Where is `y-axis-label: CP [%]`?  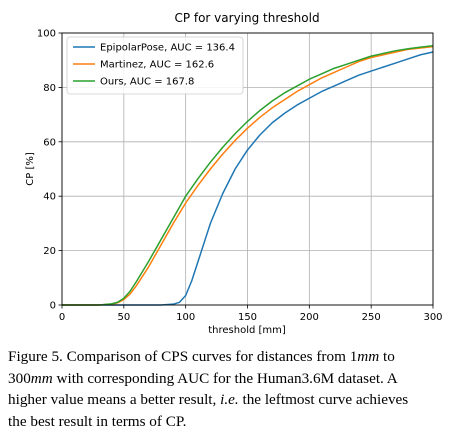
y-axis-label: CP [%] is located at coordinates (30, 169).